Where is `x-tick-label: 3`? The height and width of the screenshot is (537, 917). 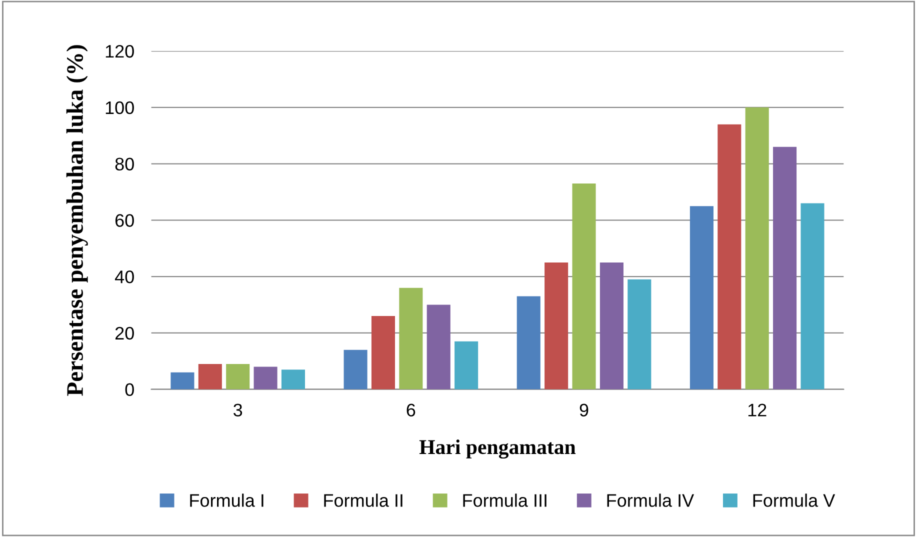
x-tick-label: 3 is located at coordinates (238, 410).